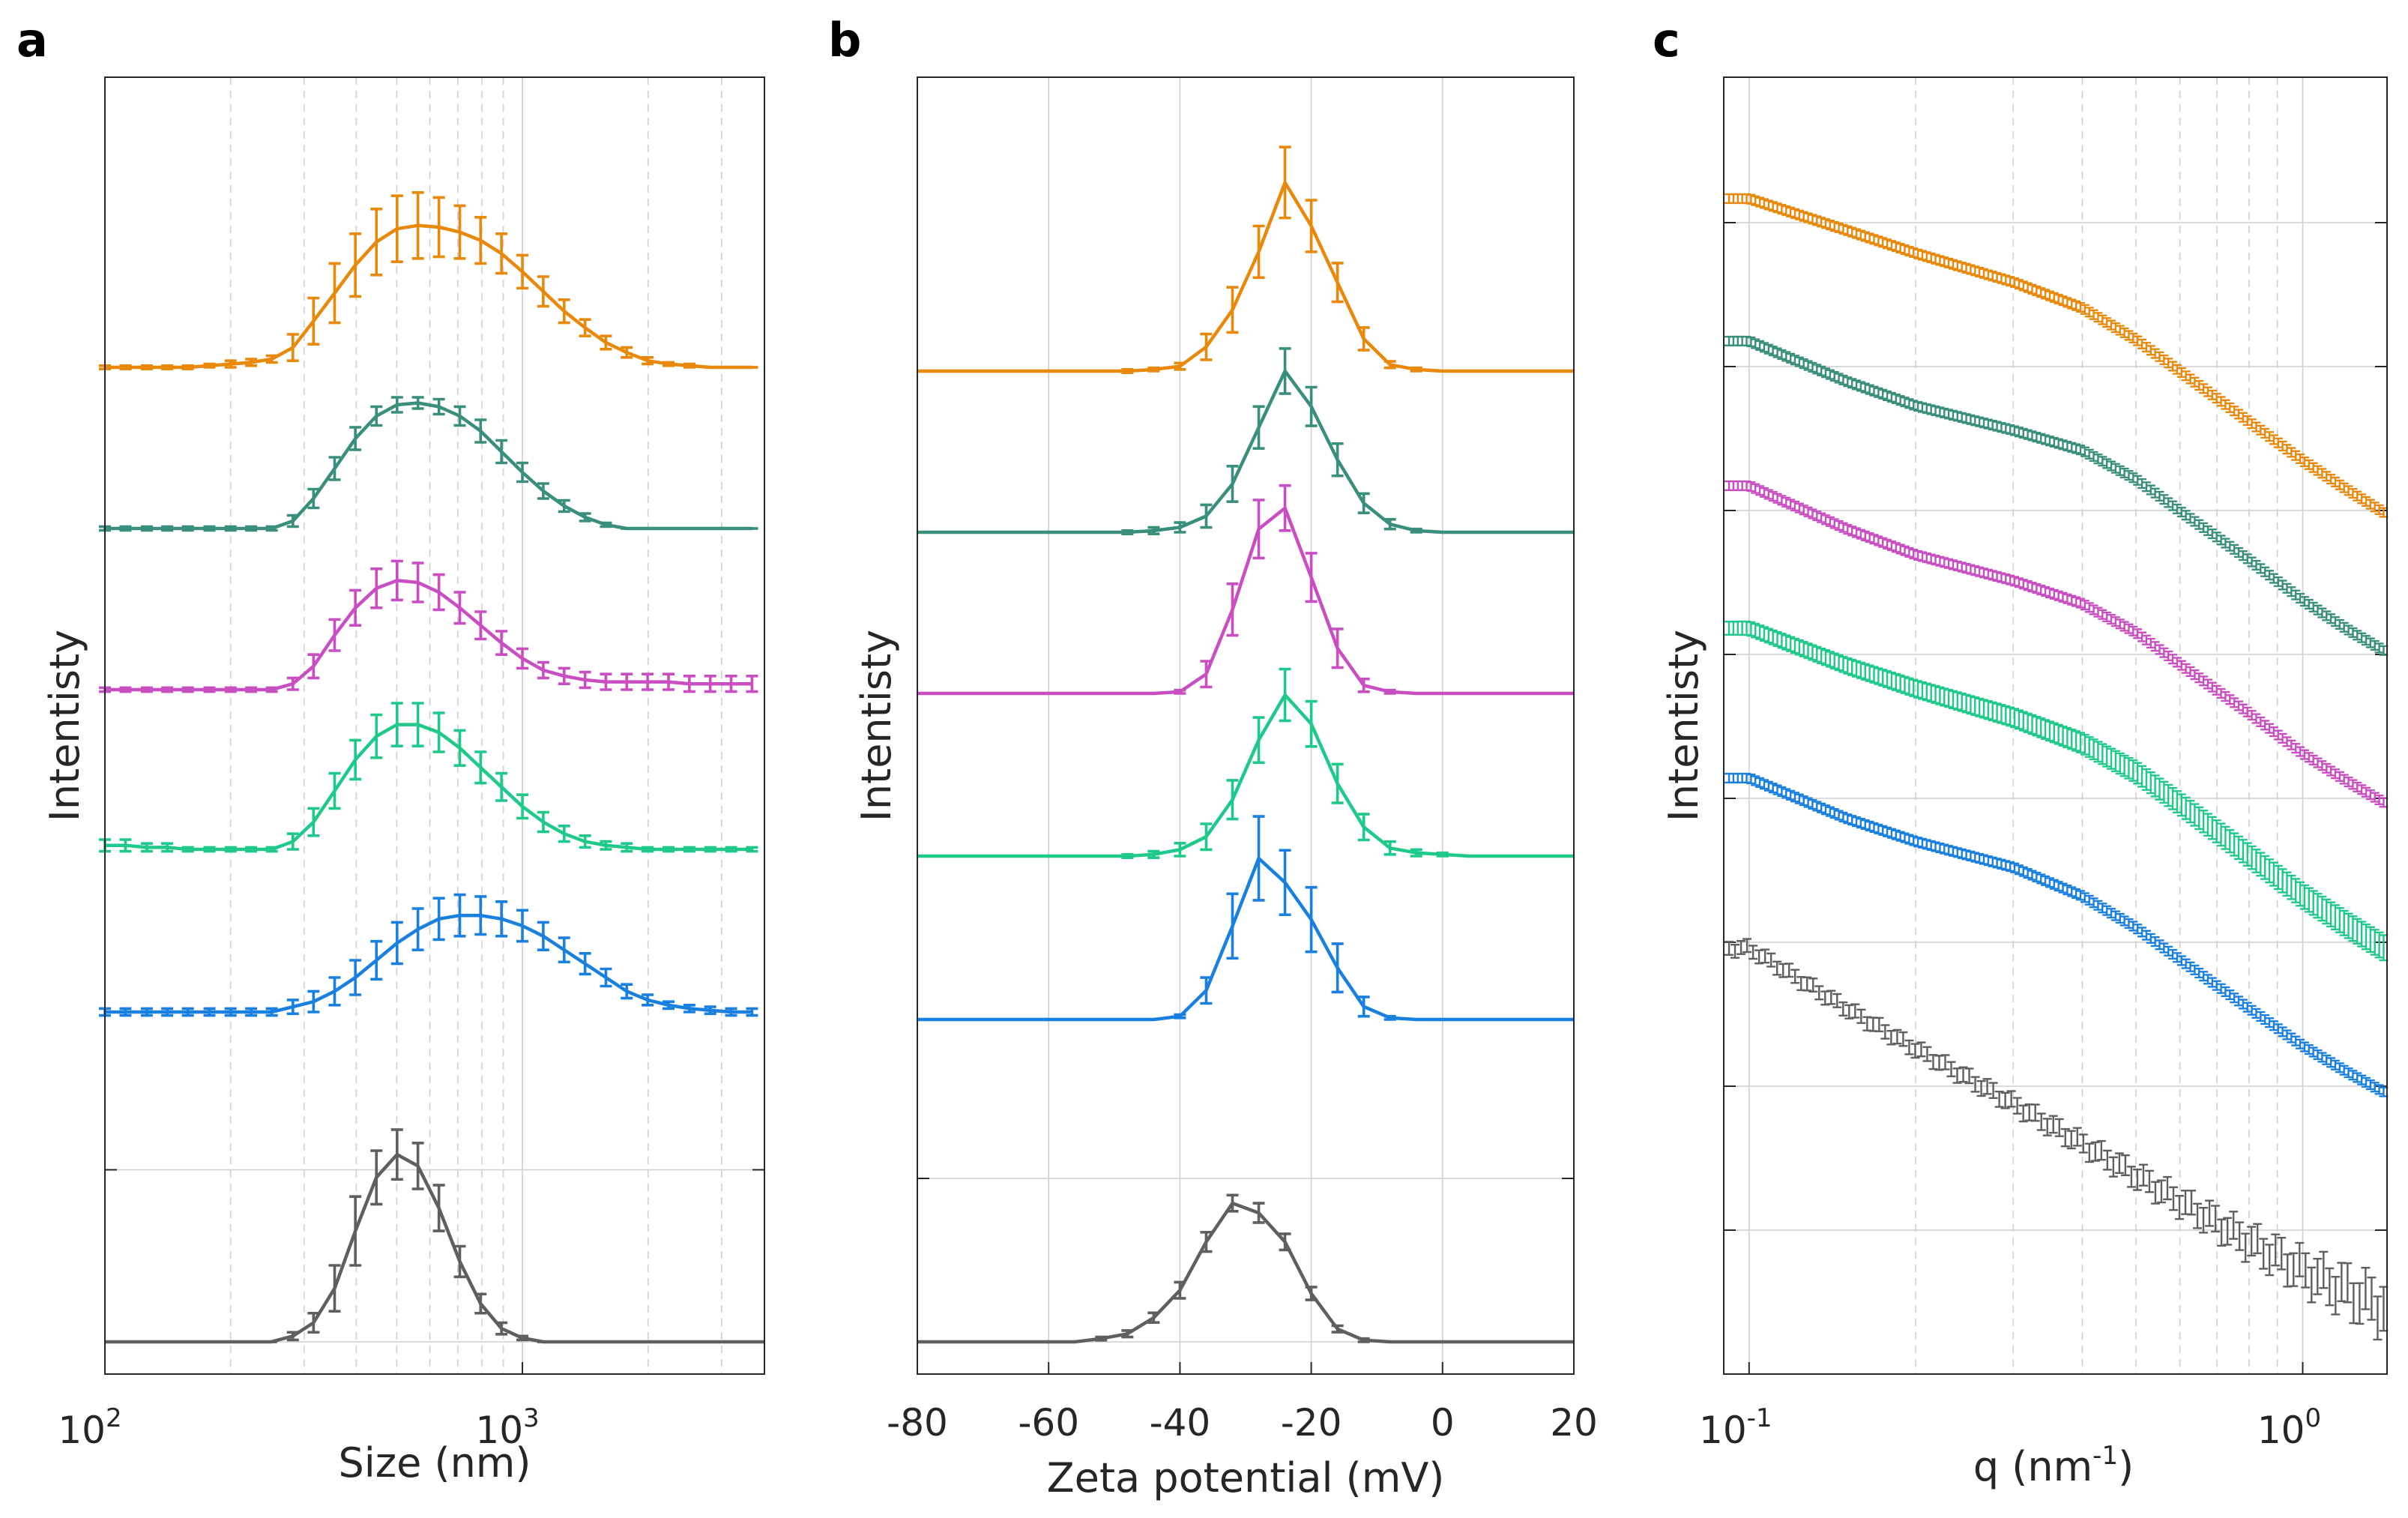  I want to click on x-axis-title-c-close: ), so click(2126, 1466).